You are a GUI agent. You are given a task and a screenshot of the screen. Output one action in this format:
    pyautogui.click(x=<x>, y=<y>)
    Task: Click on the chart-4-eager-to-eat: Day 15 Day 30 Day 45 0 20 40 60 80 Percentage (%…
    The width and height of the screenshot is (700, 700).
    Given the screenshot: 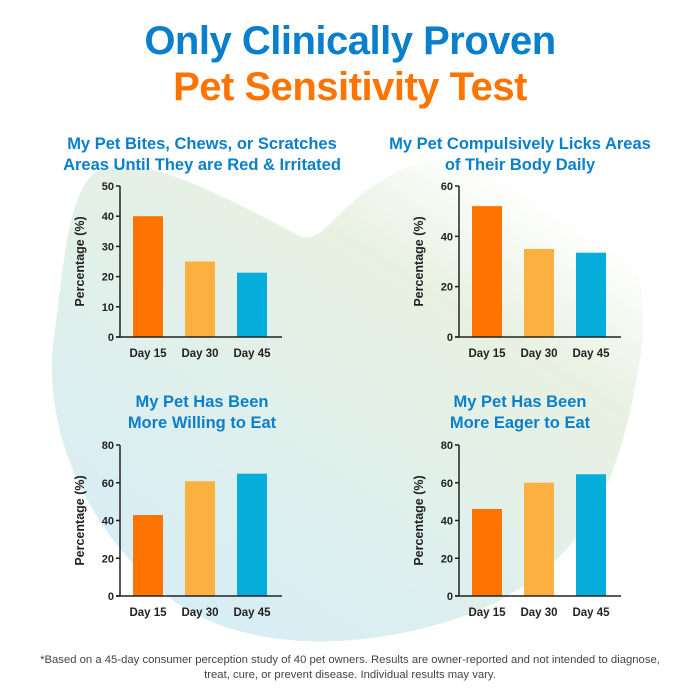 What is the action you would take?
    pyautogui.click(x=516, y=529)
    